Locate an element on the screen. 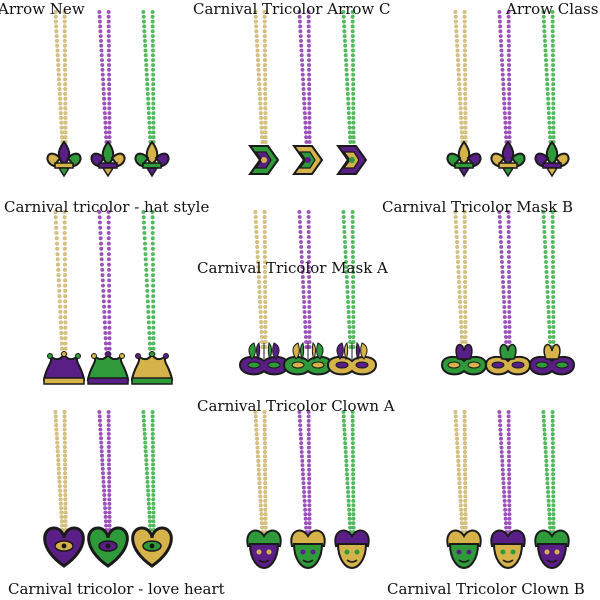  label-arrow-class: Arrow Class is located at coordinates (552, 9).